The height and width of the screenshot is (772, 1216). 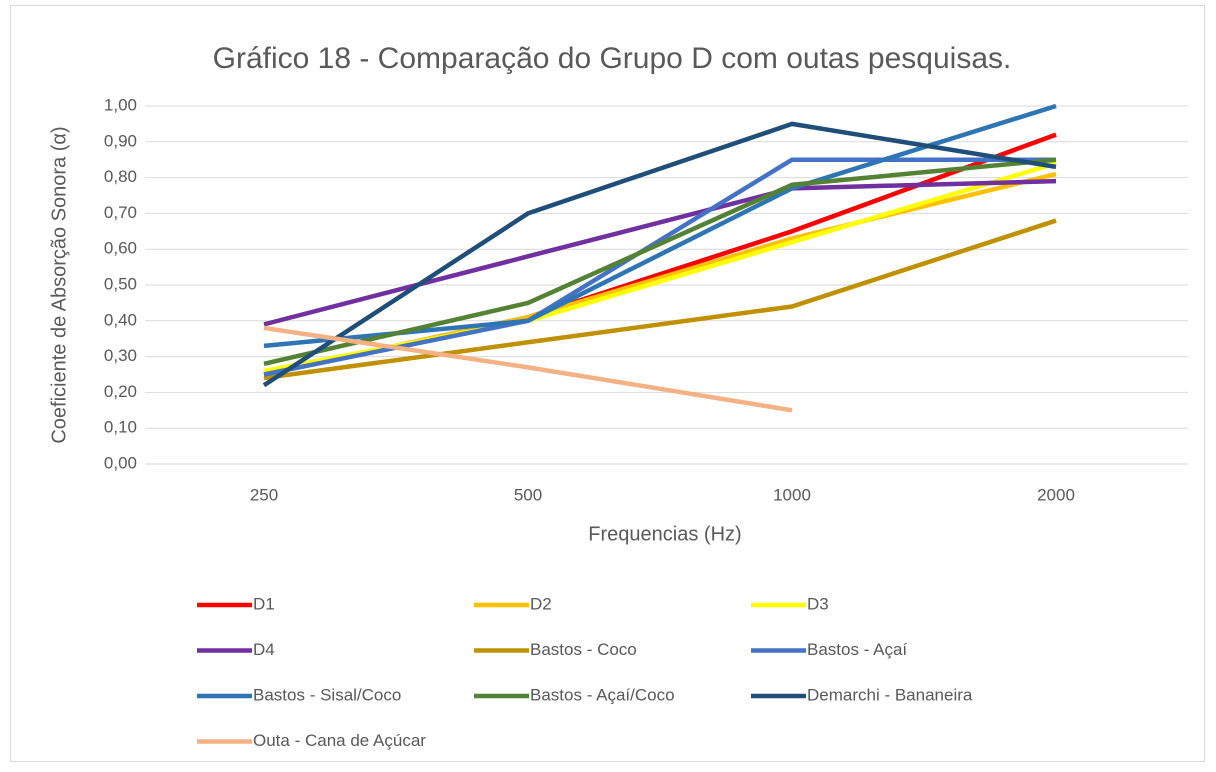 I want to click on y-tick-label: 0,20, so click(x=120, y=391).